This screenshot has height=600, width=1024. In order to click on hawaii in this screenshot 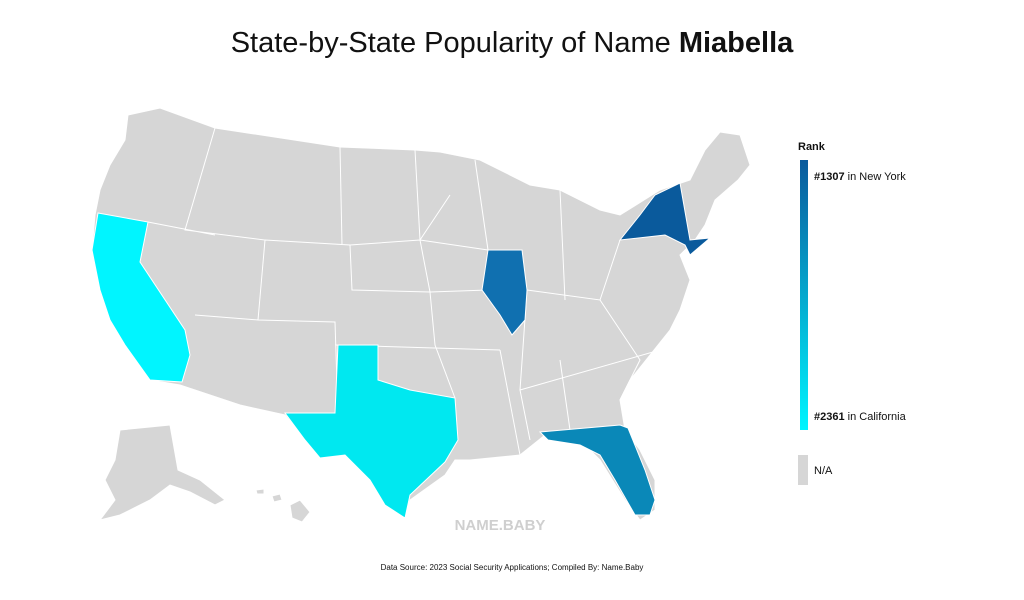, I will do `click(283, 505)`.